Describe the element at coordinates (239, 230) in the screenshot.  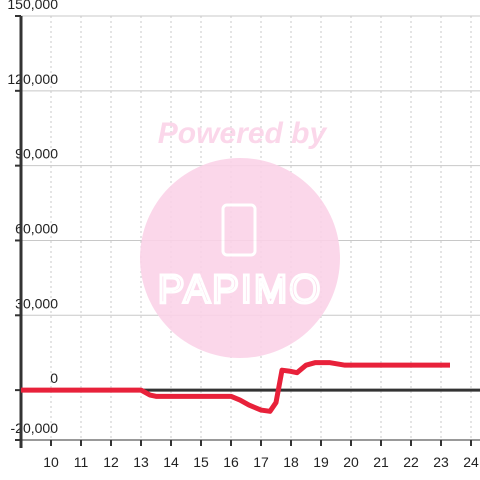
I see `watermark-icon` at that location.